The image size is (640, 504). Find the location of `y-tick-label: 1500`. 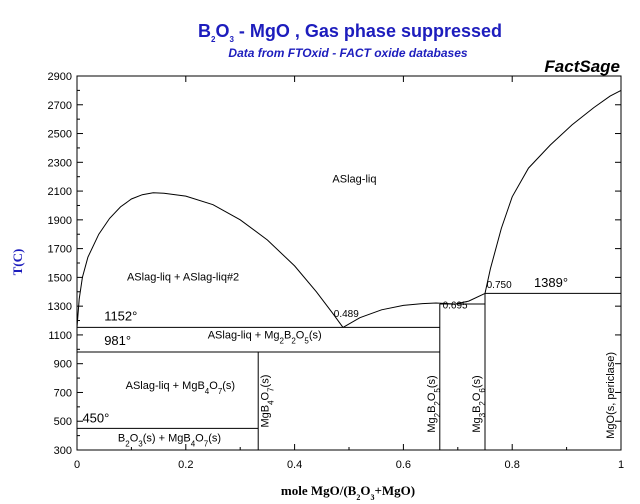

y-tick-label: 1500 is located at coordinates (60, 278).